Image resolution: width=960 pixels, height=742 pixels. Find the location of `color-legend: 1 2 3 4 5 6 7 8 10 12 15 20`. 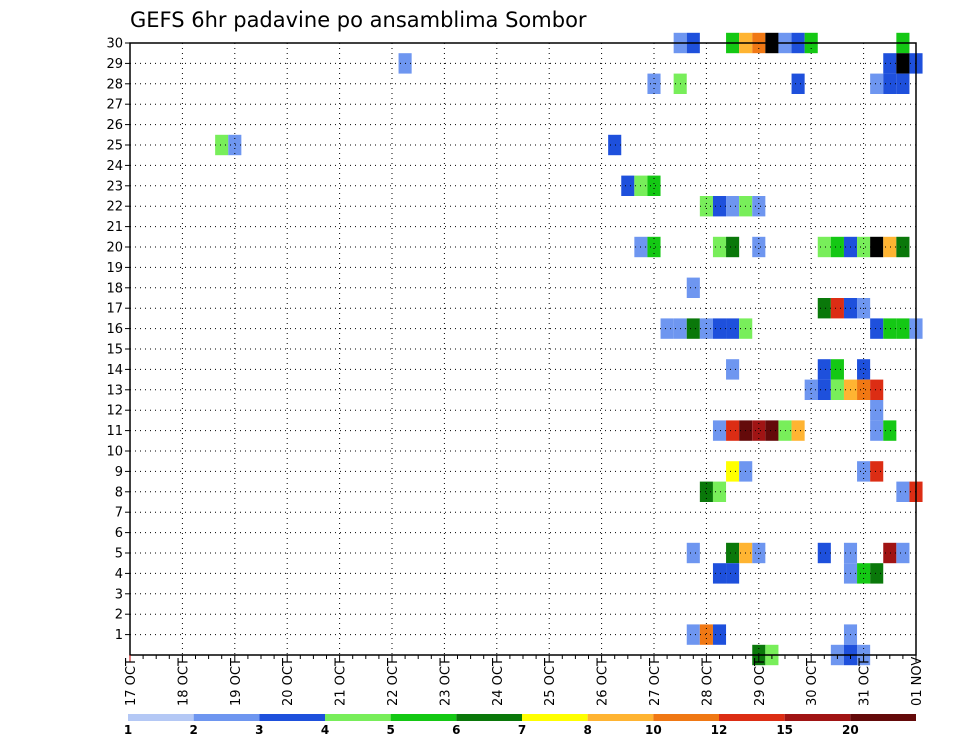

color-legend: 1 2 3 4 5 6 7 8 10 12 15 20 is located at coordinates (520, 725).